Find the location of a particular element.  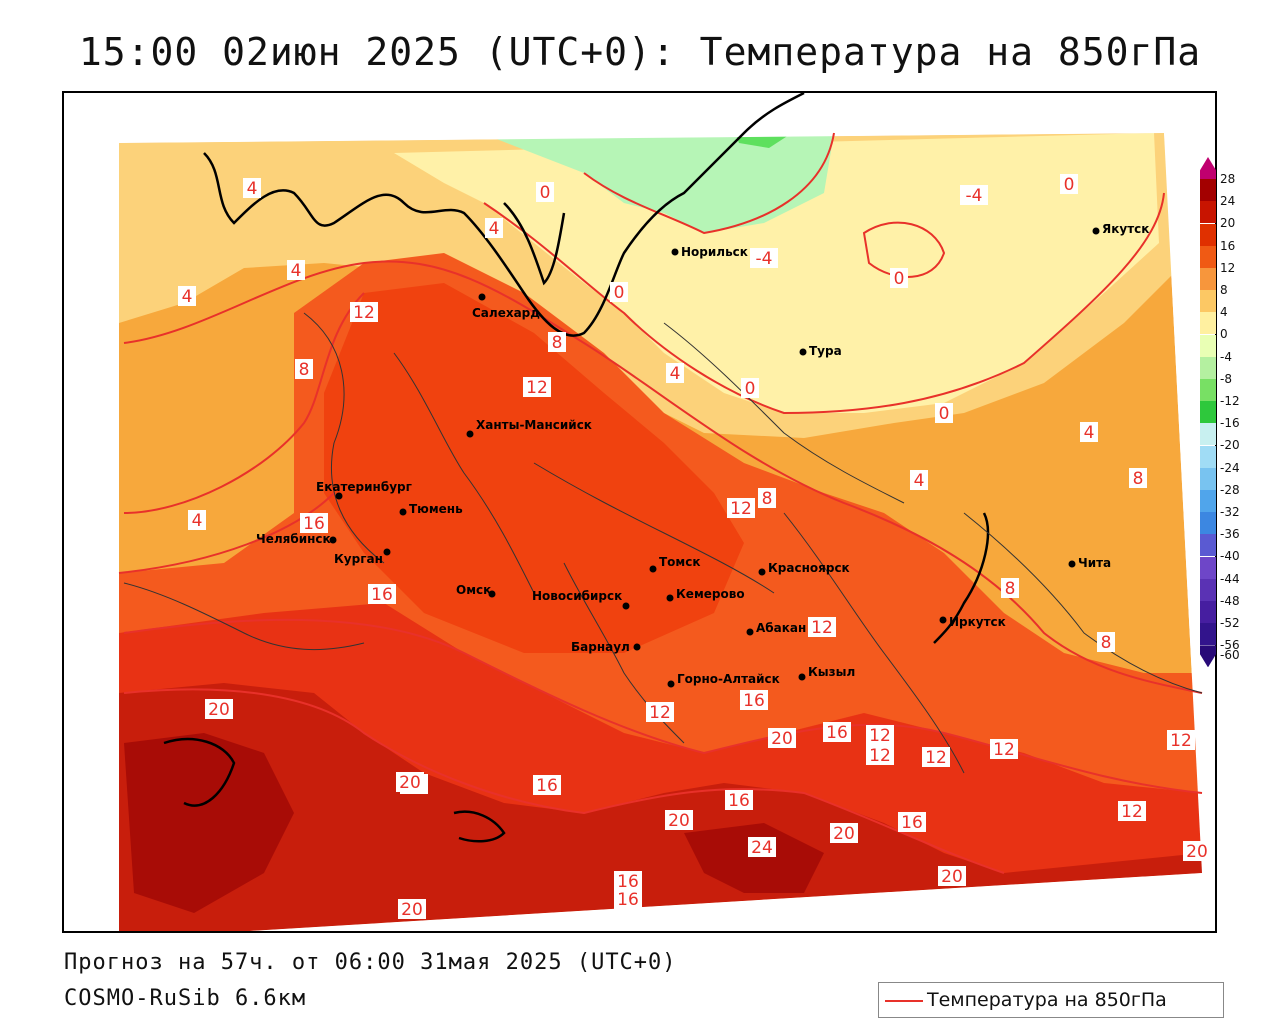

legend-label: Температура на 850гПа is located at coordinates (1047, 1000).